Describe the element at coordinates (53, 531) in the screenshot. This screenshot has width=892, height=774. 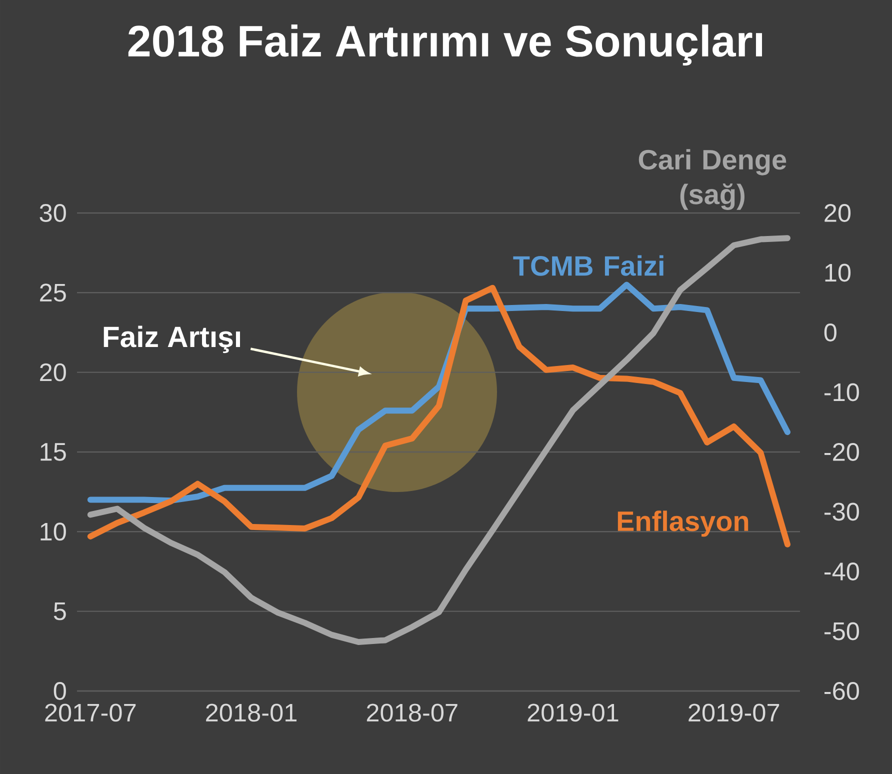
I see `y-tick-label: 10` at that location.